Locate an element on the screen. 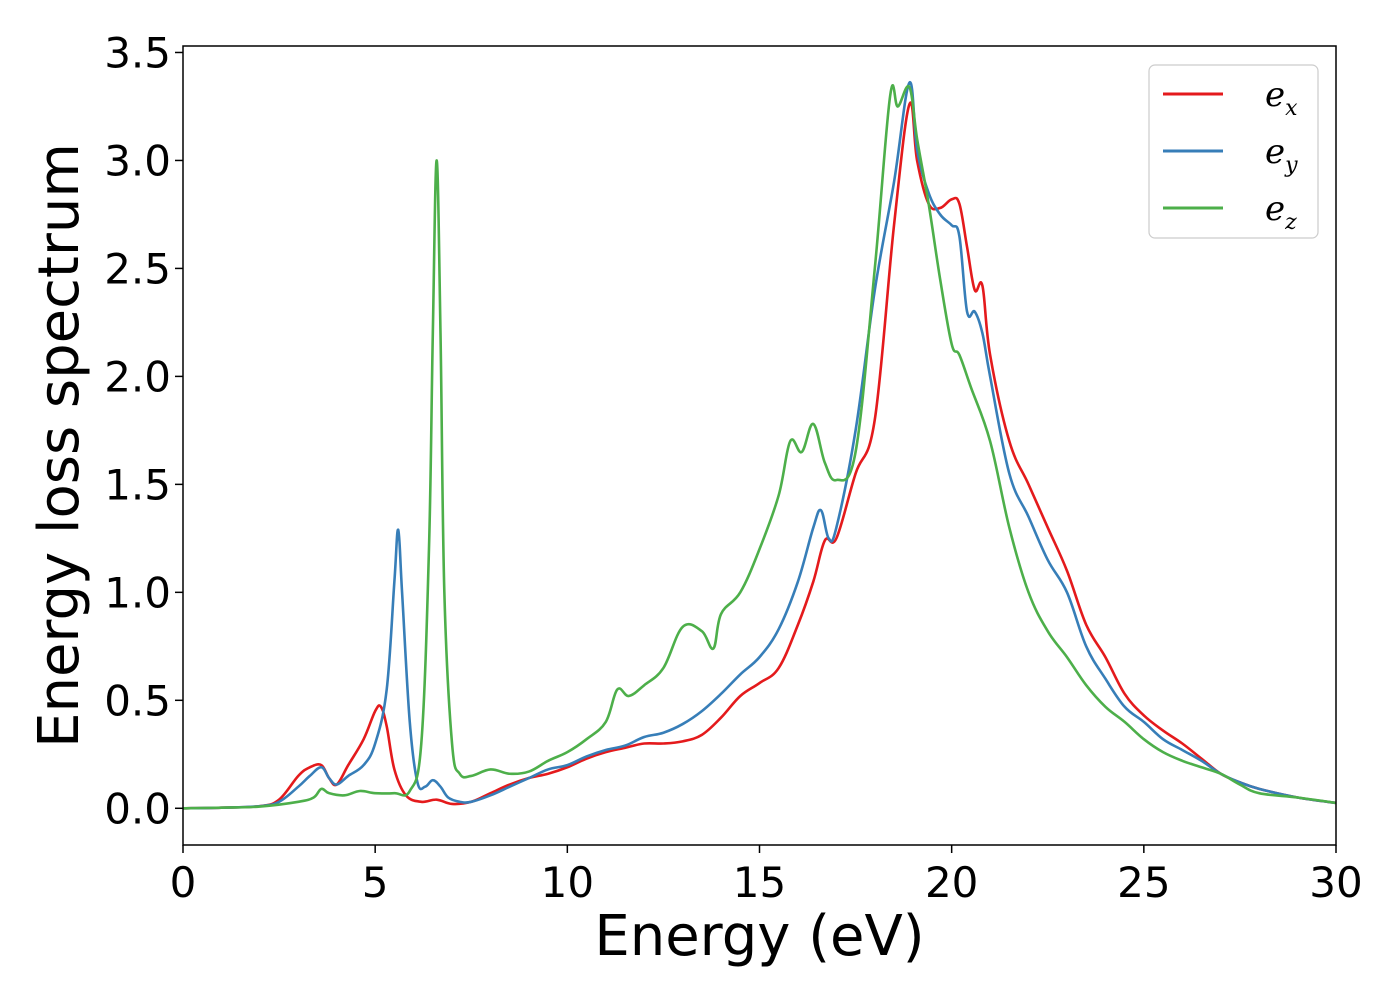 The height and width of the screenshot is (1000, 1400). y-tick-label: 3.0 is located at coordinates (137, 160).